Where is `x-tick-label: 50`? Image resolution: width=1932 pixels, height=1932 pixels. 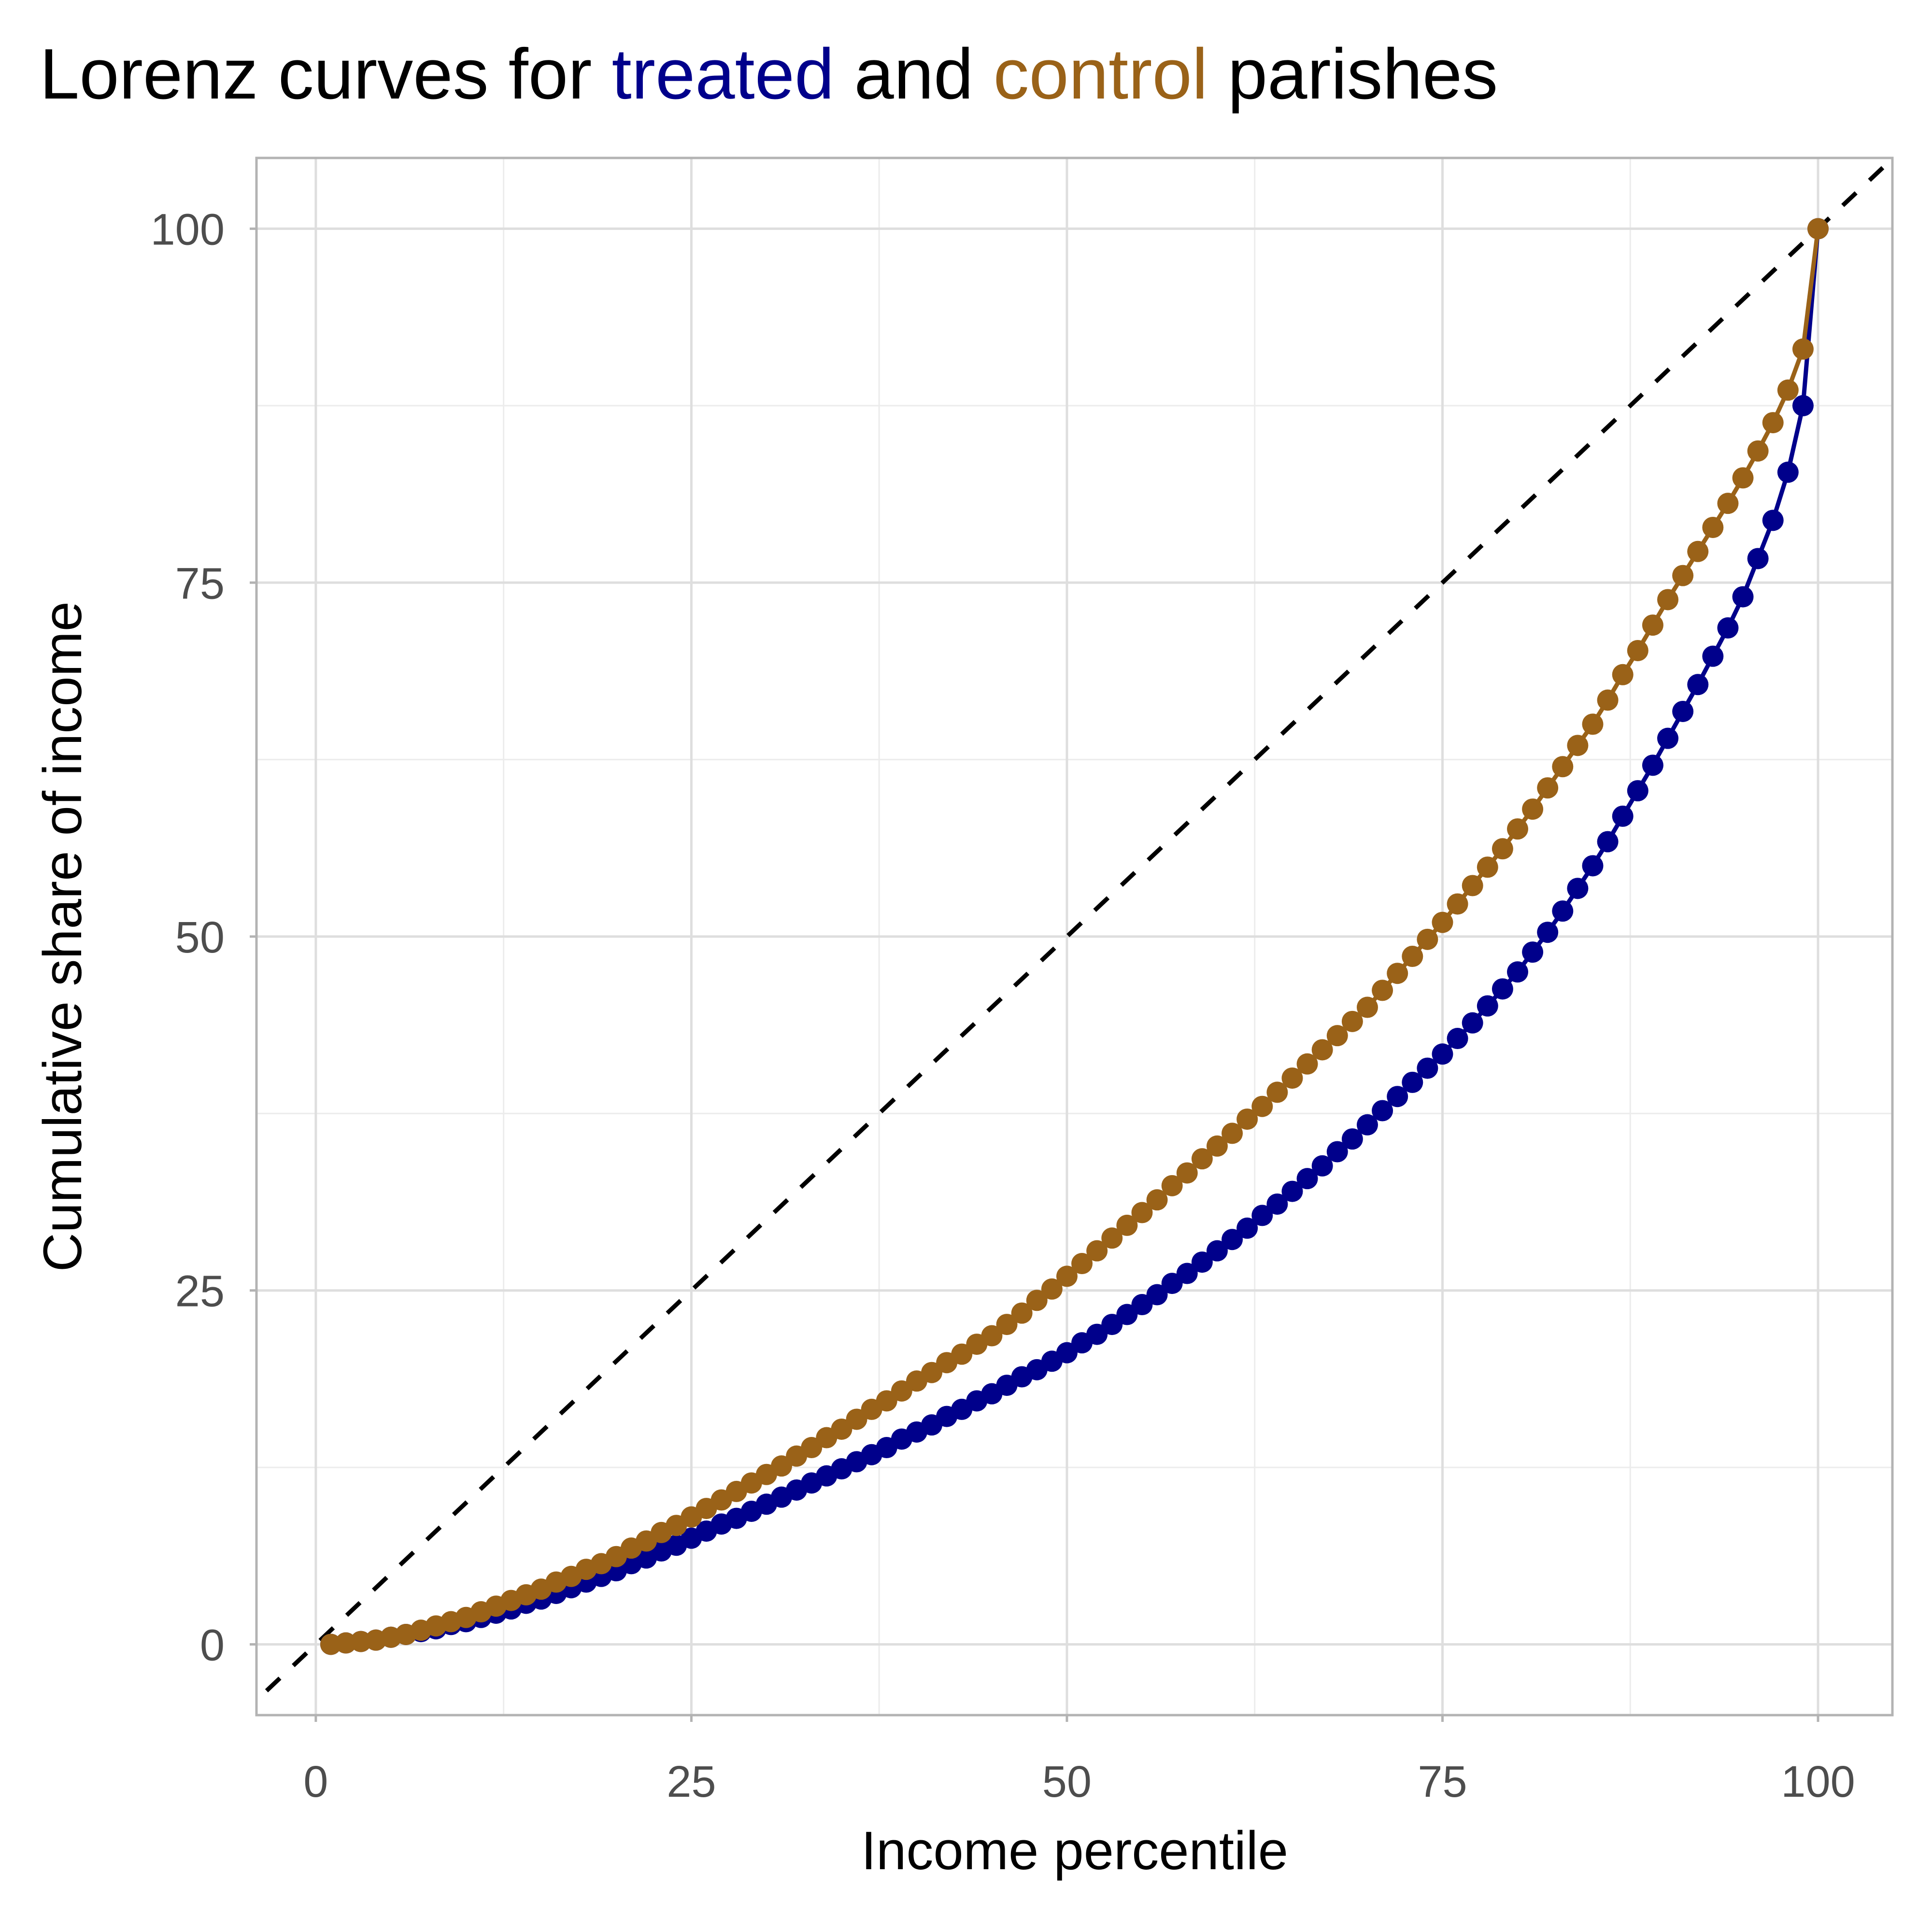
x-tick-label: 50 is located at coordinates (1067, 1781).